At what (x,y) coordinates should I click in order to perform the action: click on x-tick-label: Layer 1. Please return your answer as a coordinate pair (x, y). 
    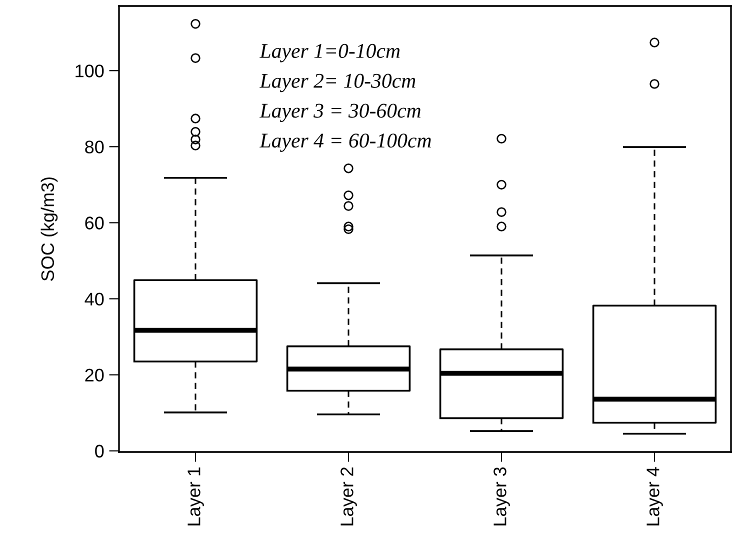
    Looking at the image, I should click on (196, 496).